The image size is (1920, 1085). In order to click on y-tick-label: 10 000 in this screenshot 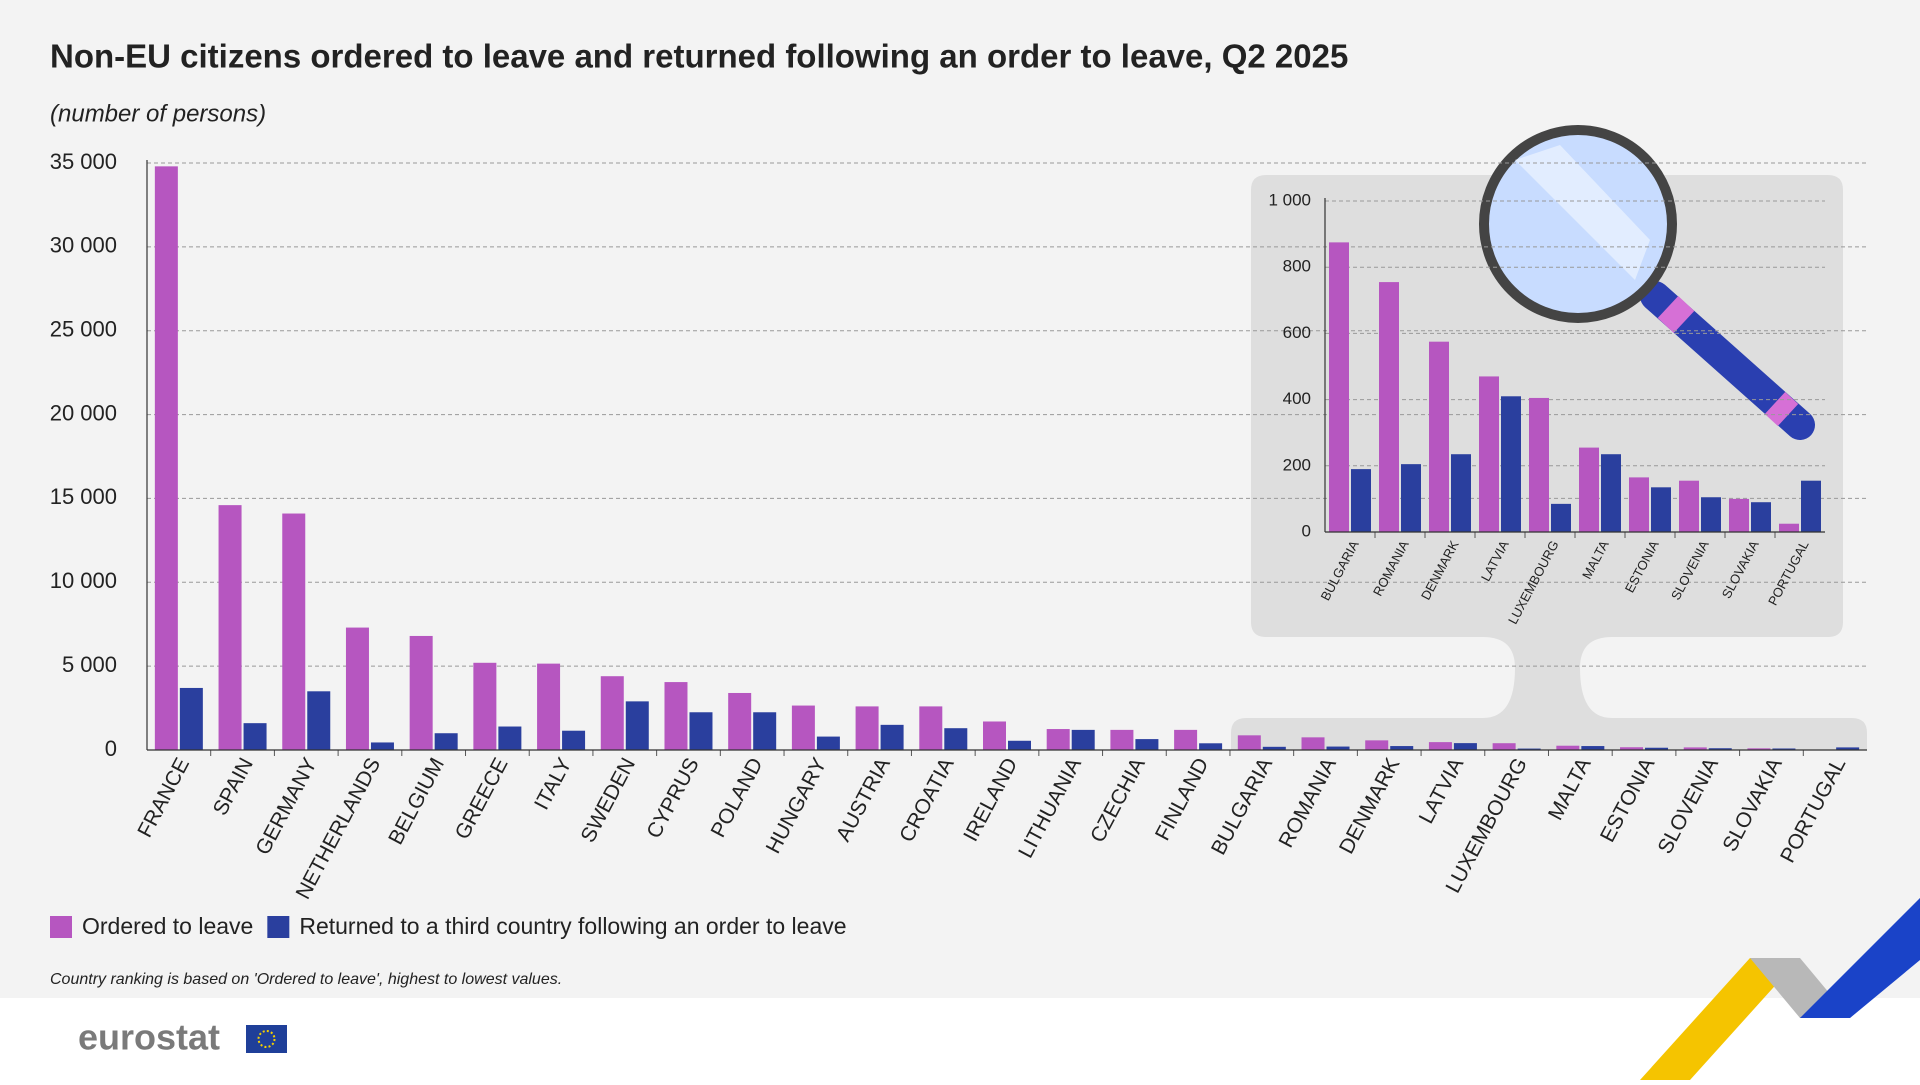, I will do `click(83, 580)`.